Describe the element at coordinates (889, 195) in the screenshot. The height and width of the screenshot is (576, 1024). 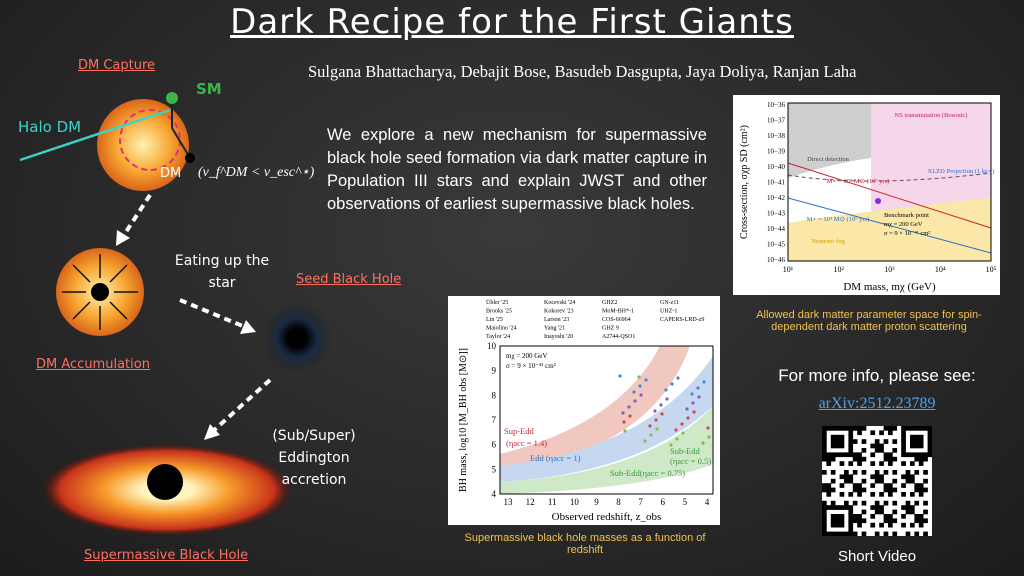
I see `line` at that location.